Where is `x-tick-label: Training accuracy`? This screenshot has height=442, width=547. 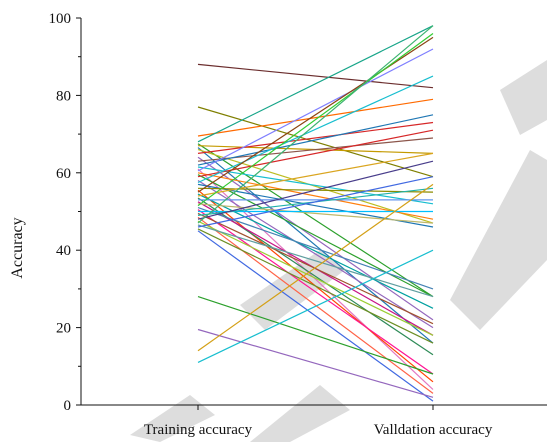 x-tick-label: Training accuracy is located at coordinates (198, 430).